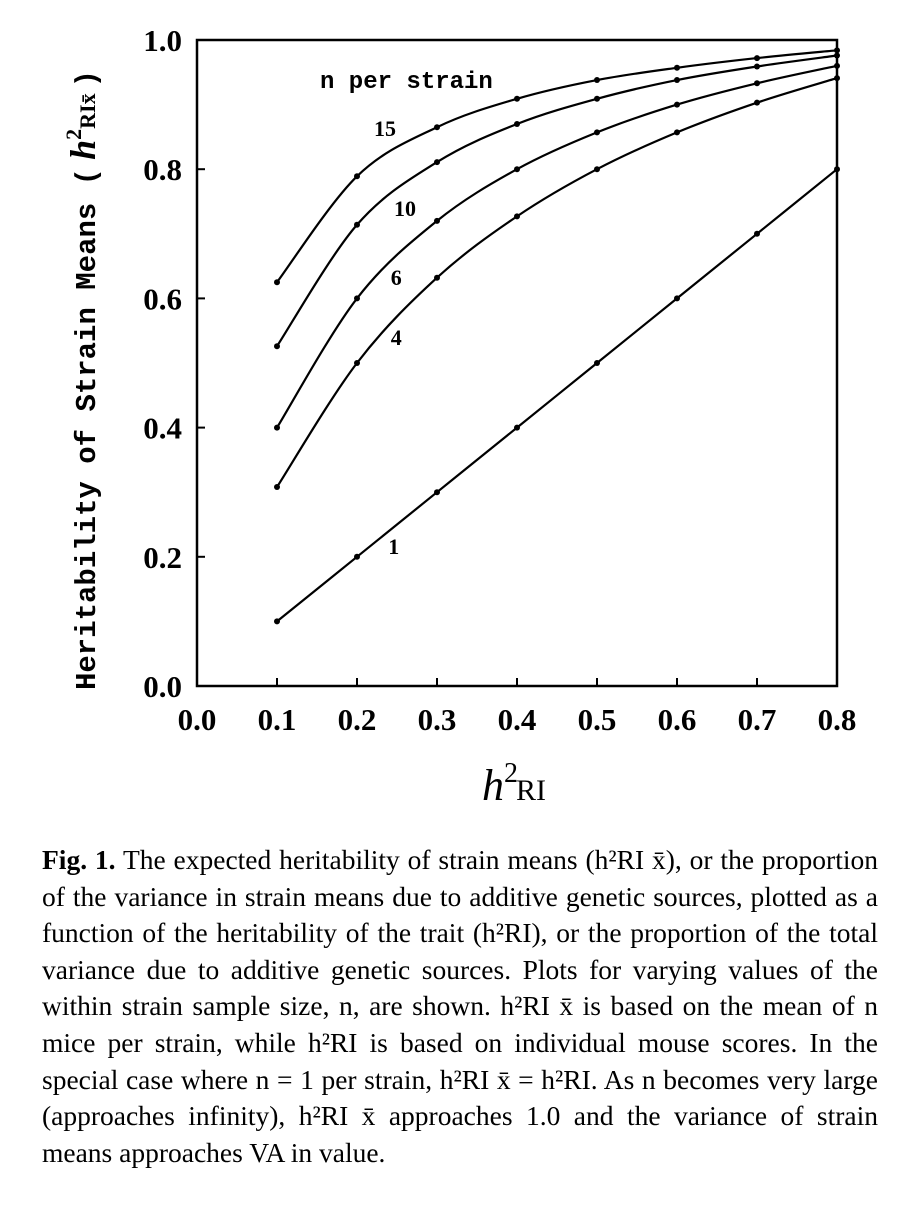  What do you see at coordinates (514, 784) in the screenshot?
I see `x-axis-label: h2 RI` at bounding box center [514, 784].